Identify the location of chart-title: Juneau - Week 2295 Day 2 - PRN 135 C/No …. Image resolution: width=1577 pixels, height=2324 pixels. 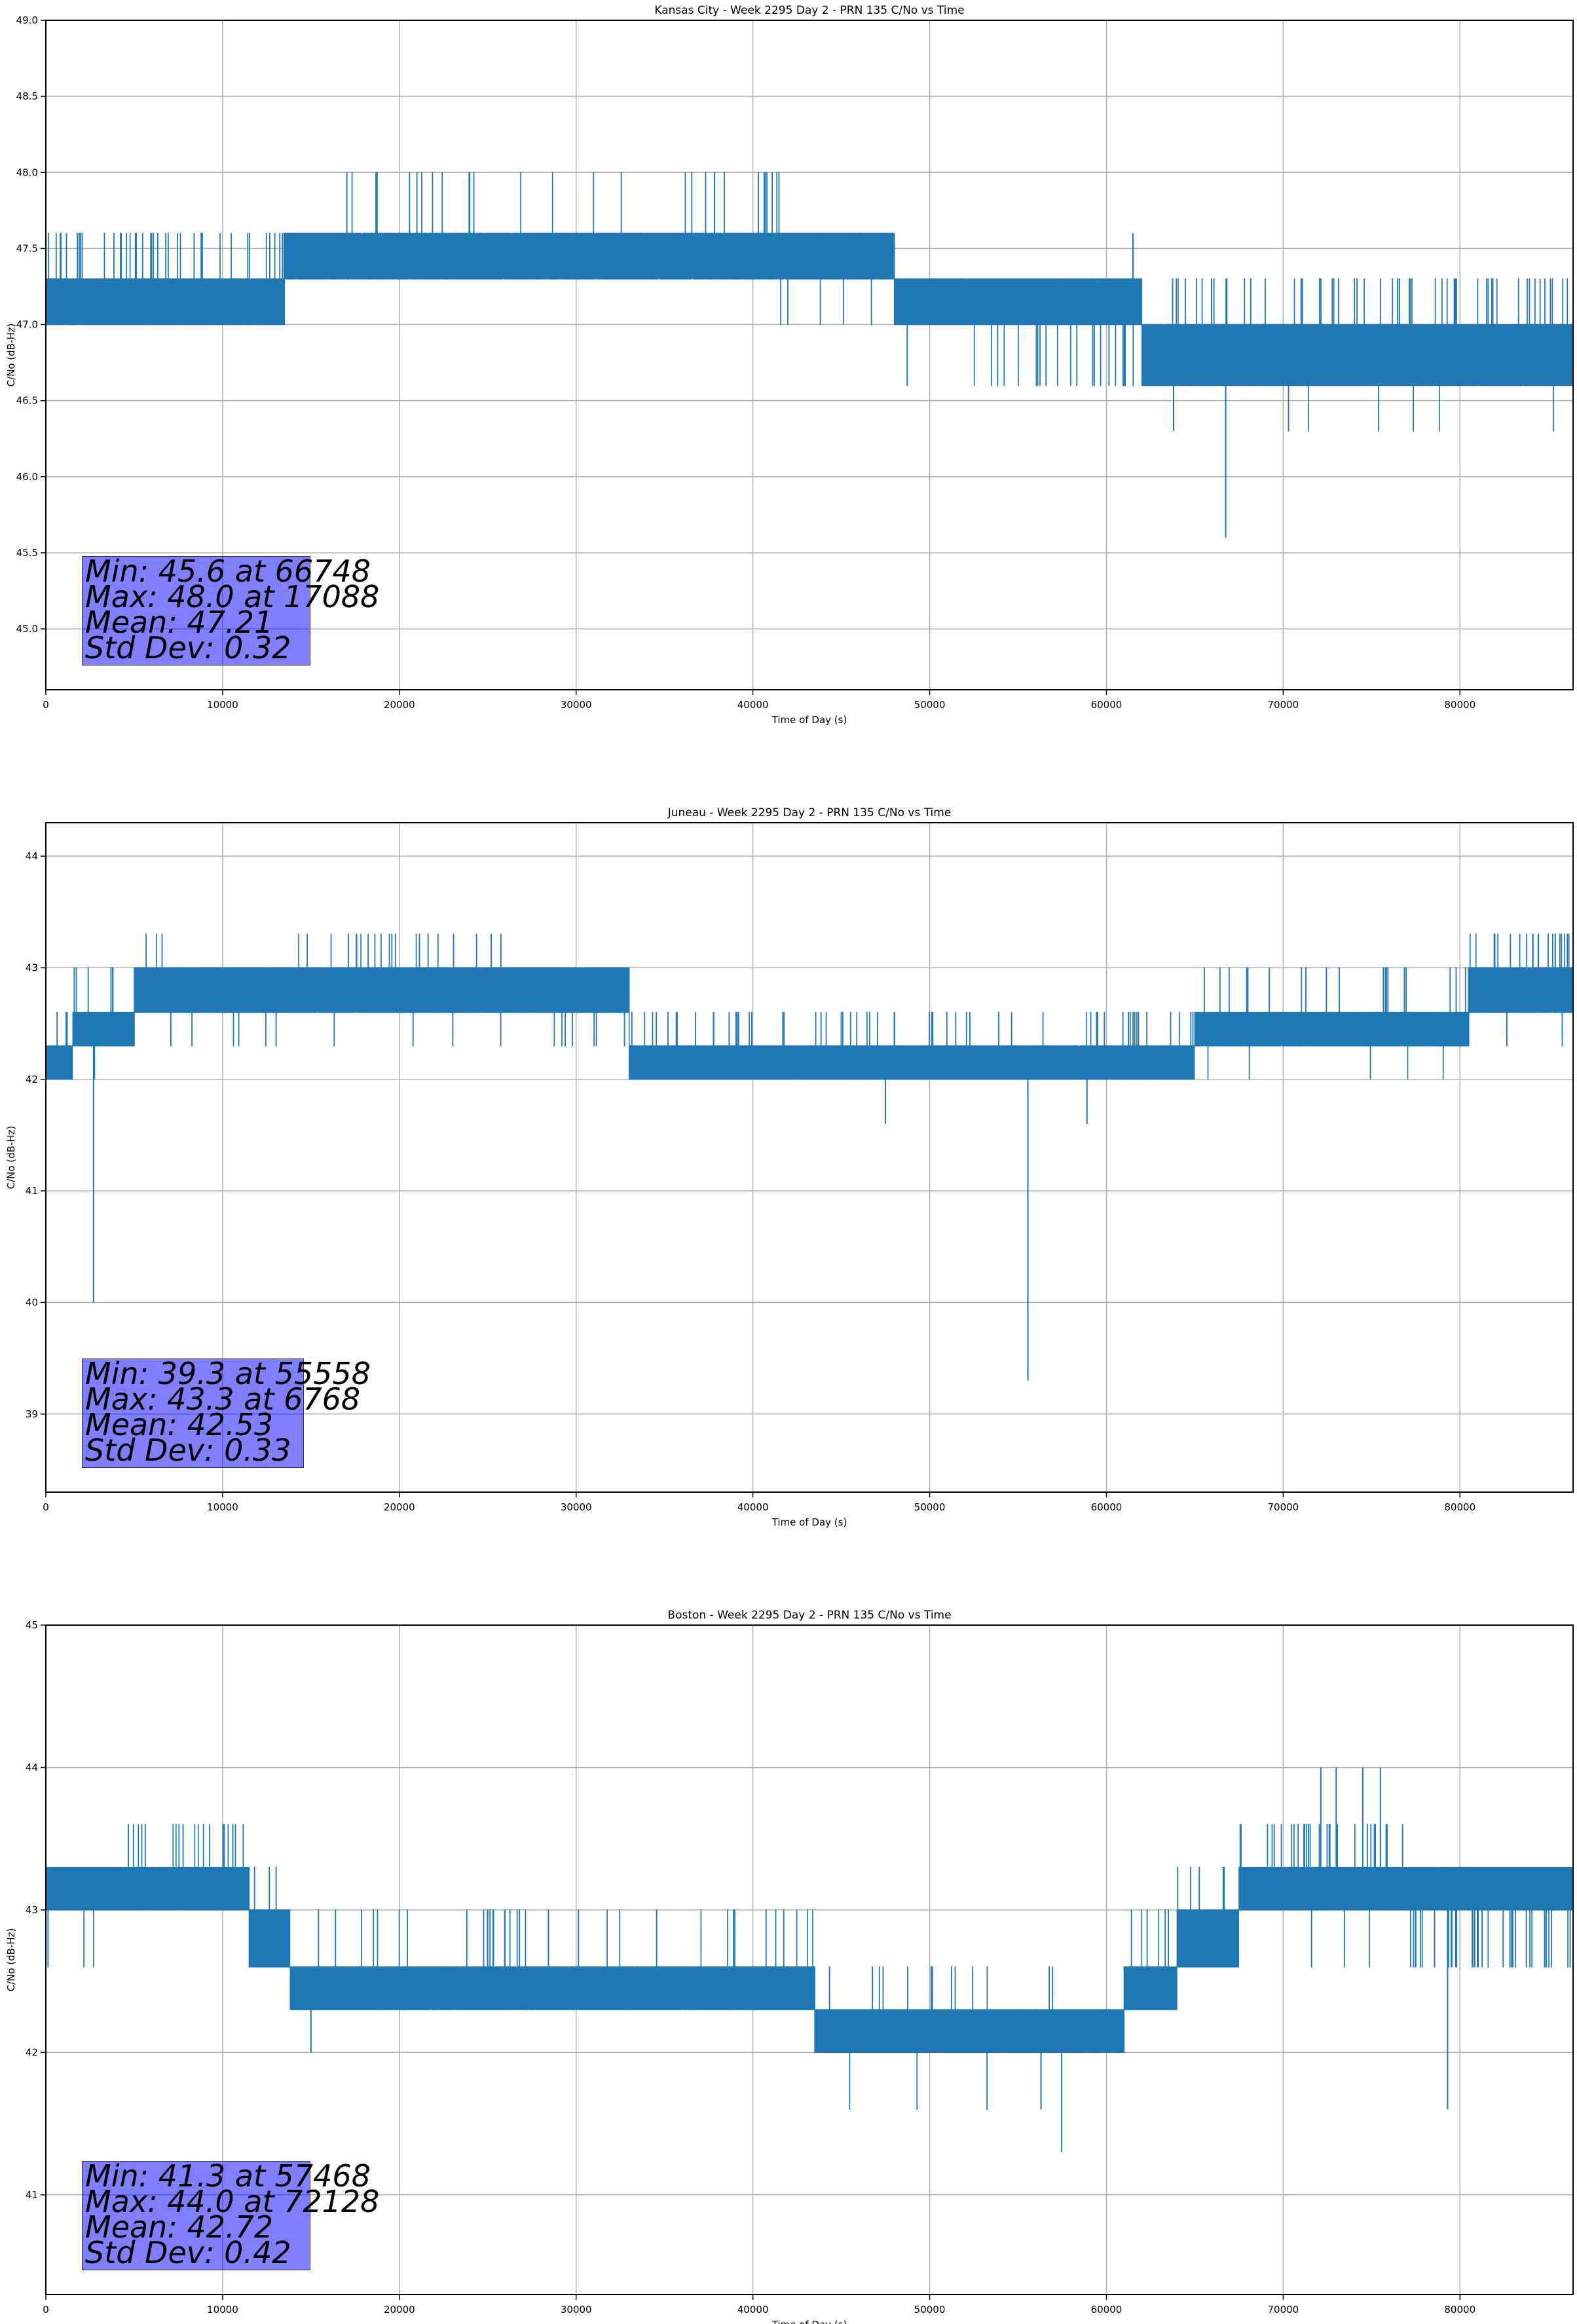
(809, 812).